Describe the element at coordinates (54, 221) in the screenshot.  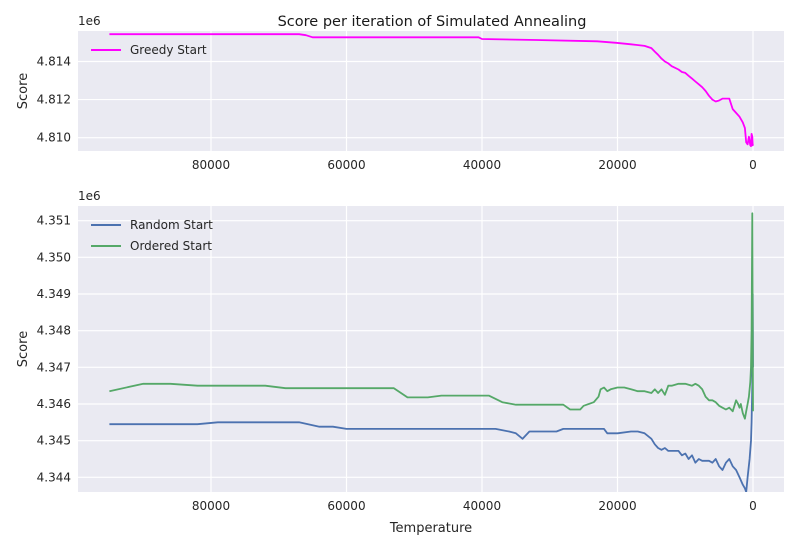
I see `y-tick-label: 4.351` at that location.